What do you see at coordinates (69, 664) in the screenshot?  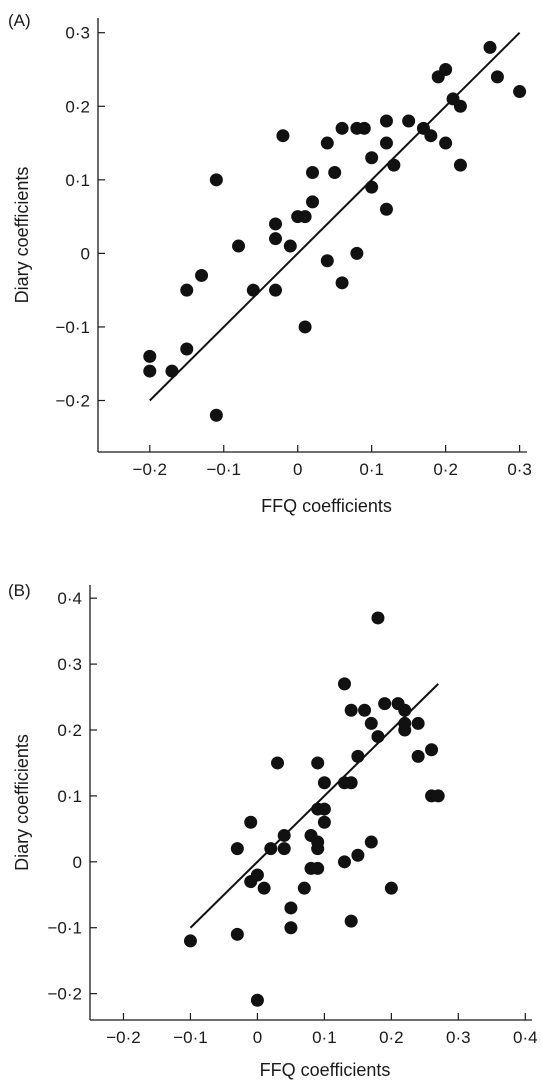 I see `y-tick-label: 0·3` at bounding box center [69, 664].